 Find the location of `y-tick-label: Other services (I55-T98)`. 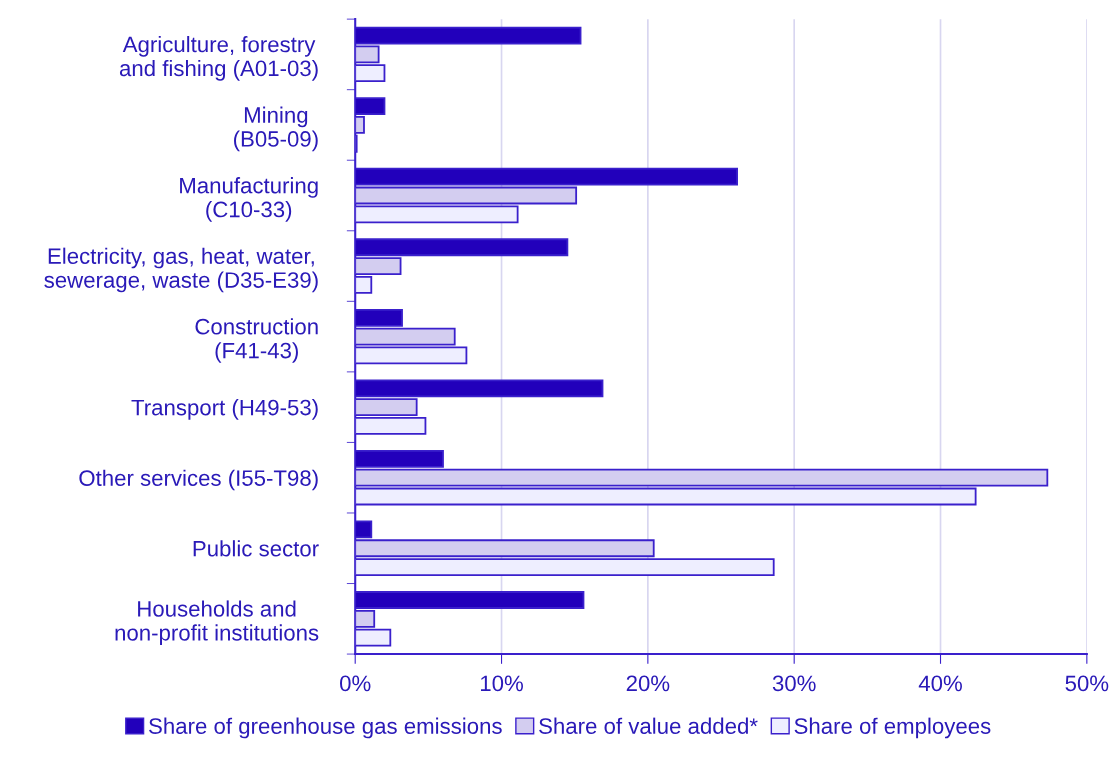

y-tick-label: Other services (I55-T98) is located at coordinates (198, 480).